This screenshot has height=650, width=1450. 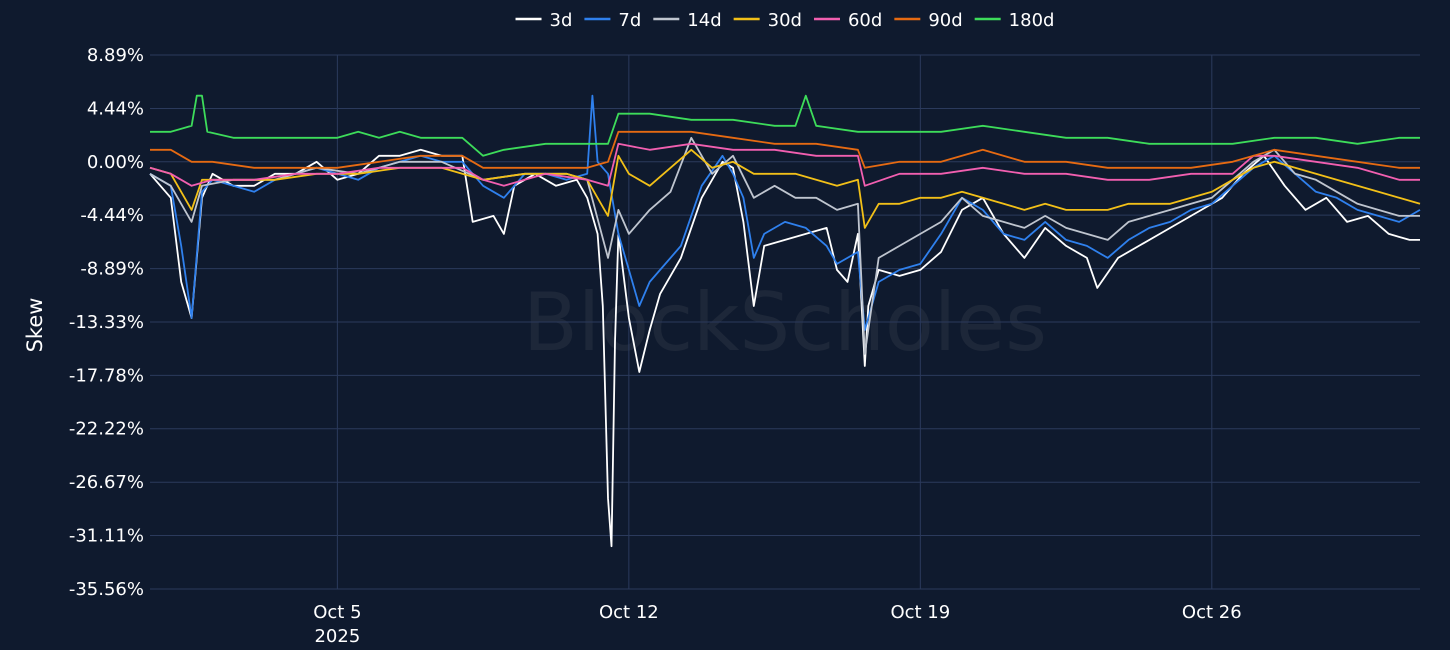 I want to click on series-line-90d, so click(x=785, y=149).